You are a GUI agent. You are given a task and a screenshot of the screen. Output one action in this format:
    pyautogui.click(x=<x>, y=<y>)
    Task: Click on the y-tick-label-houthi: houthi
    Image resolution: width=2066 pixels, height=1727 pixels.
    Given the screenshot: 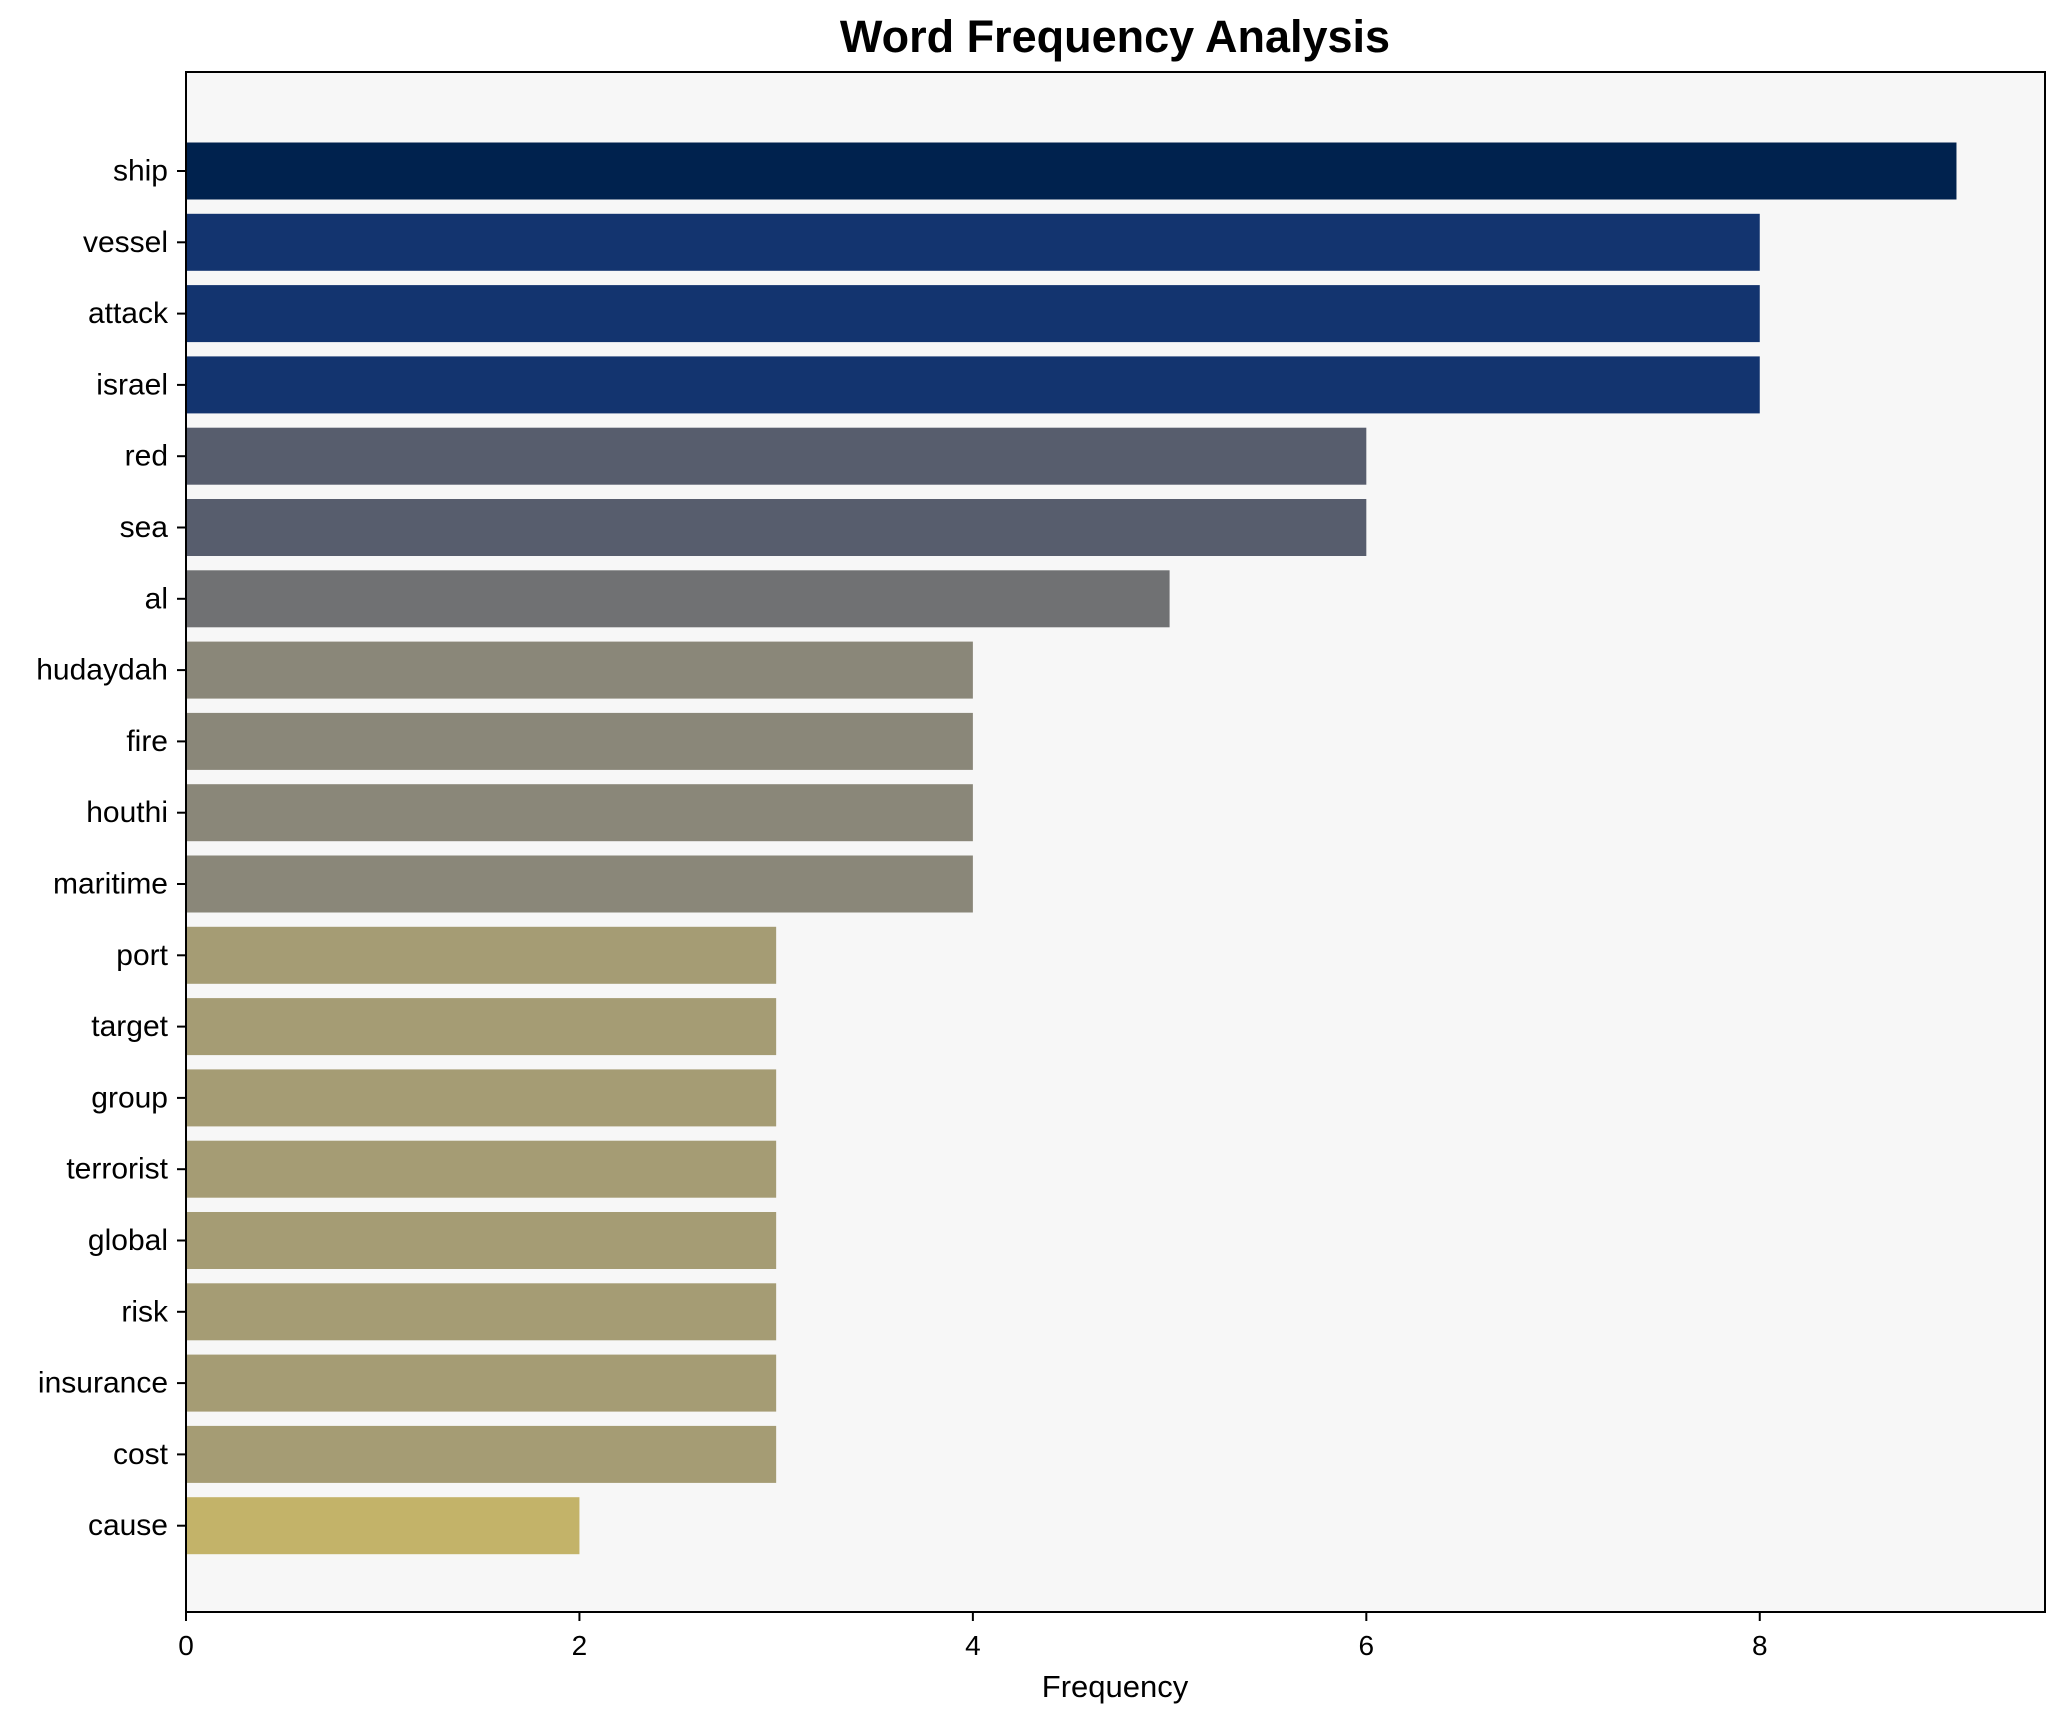 What is the action you would take?
    pyautogui.click(x=127, y=812)
    